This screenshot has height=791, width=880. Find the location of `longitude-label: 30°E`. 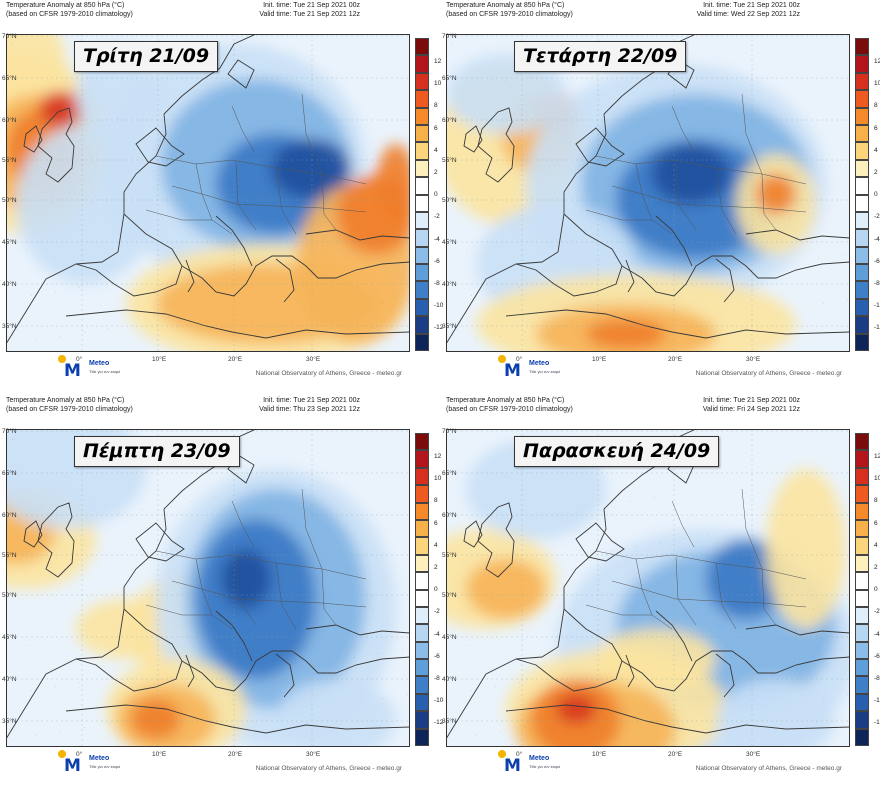

longitude-label: 30°E is located at coordinates (753, 754).